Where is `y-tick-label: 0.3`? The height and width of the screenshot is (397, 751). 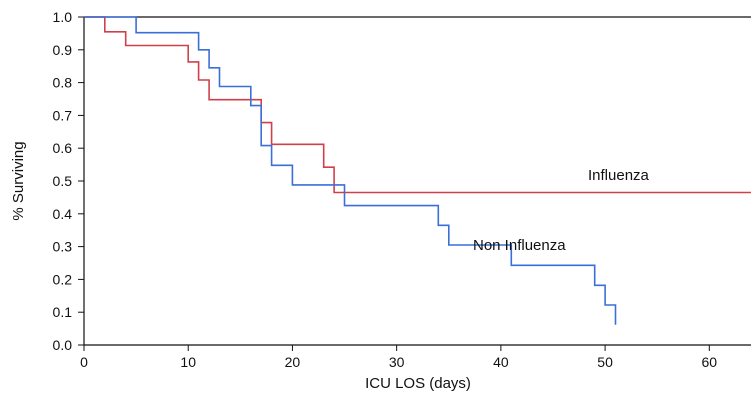 y-tick-label: 0.3 is located at coordinates (63, 247).